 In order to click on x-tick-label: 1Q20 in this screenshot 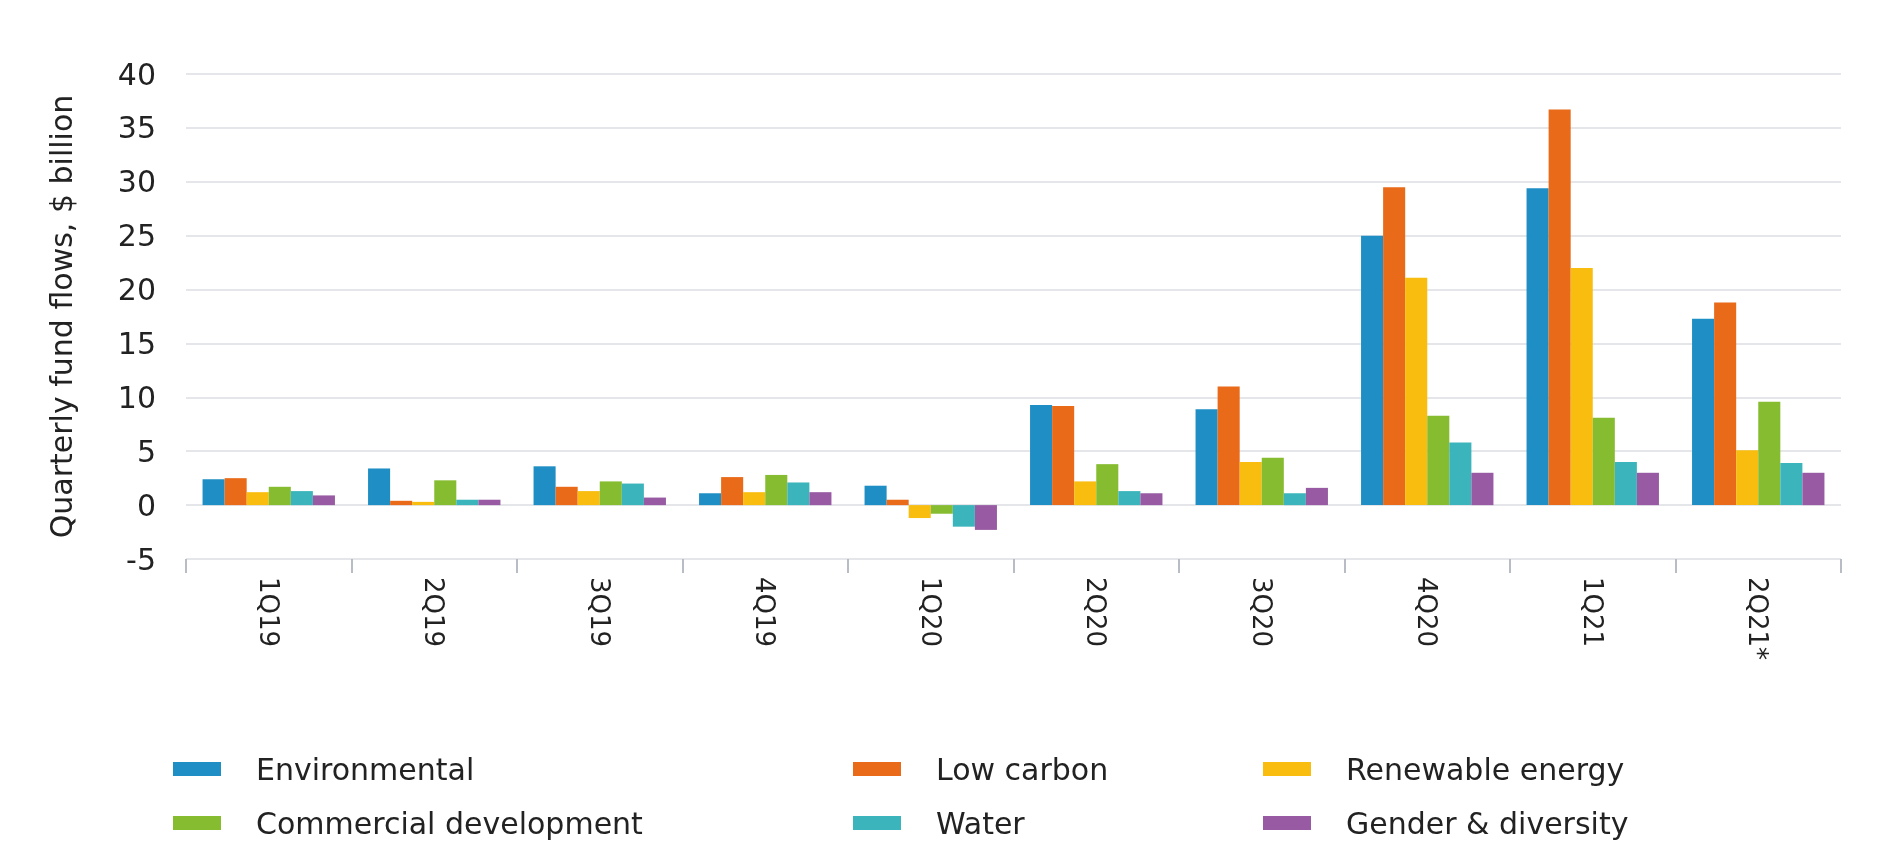, I will do `click(930, 612)`.